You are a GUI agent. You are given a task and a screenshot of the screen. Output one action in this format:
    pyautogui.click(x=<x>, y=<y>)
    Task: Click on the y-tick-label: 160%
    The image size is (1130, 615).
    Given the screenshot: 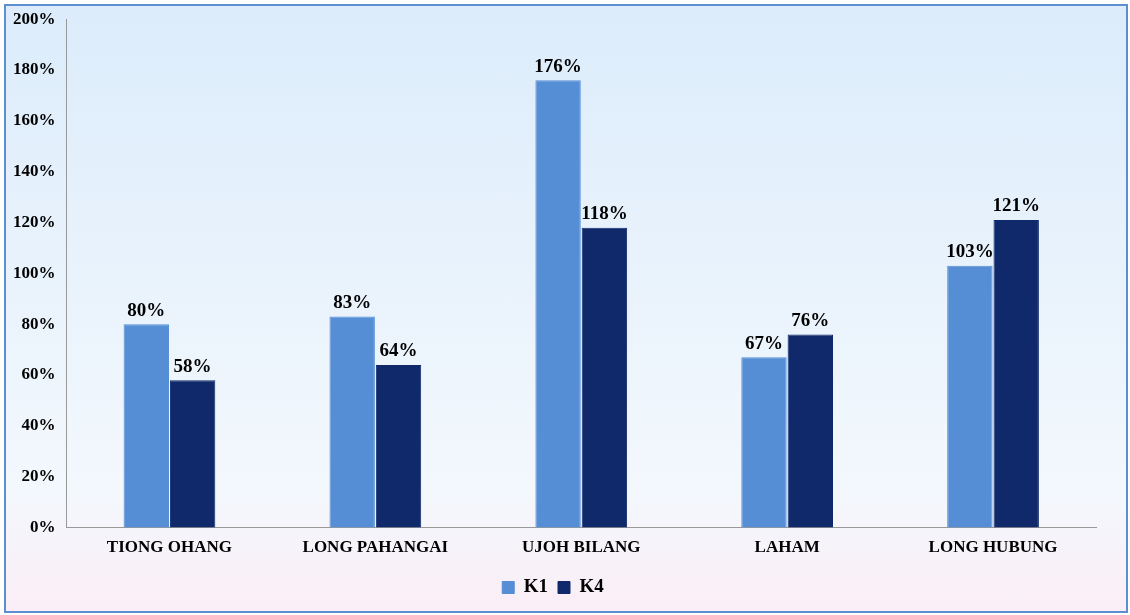 What is the action you would take?
    pyautogui.click(x=34, y=120)
    